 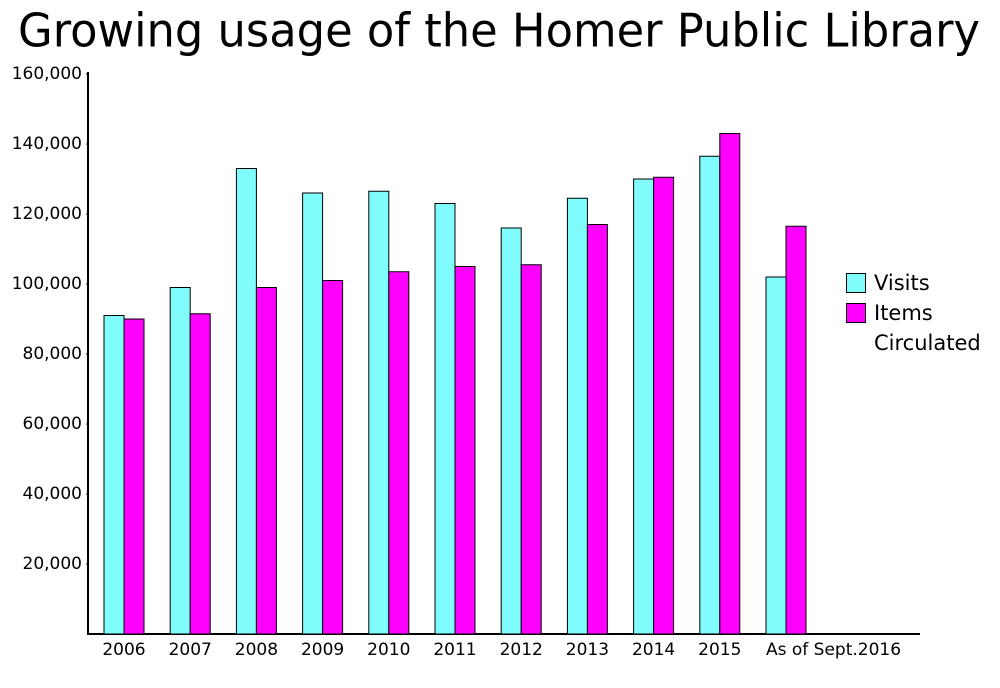 What do you see at coordinates (47, 144) in the screenshot?
I see `y-tick-label: 140,000` at bounding box center [47, 144].